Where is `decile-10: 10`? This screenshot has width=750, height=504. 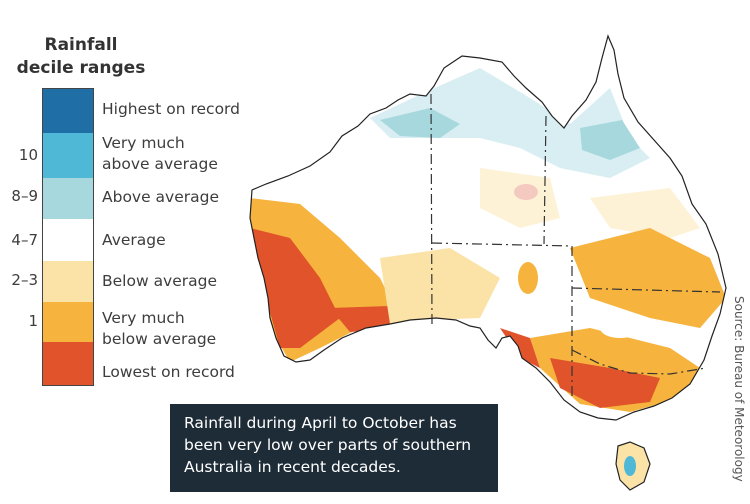 decile-10: 10 is located at coordinates (28, 155).